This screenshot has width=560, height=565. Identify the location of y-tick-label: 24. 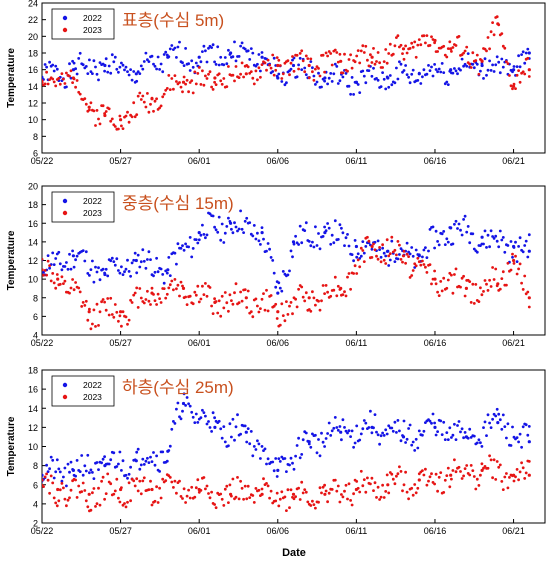
(33, 4).